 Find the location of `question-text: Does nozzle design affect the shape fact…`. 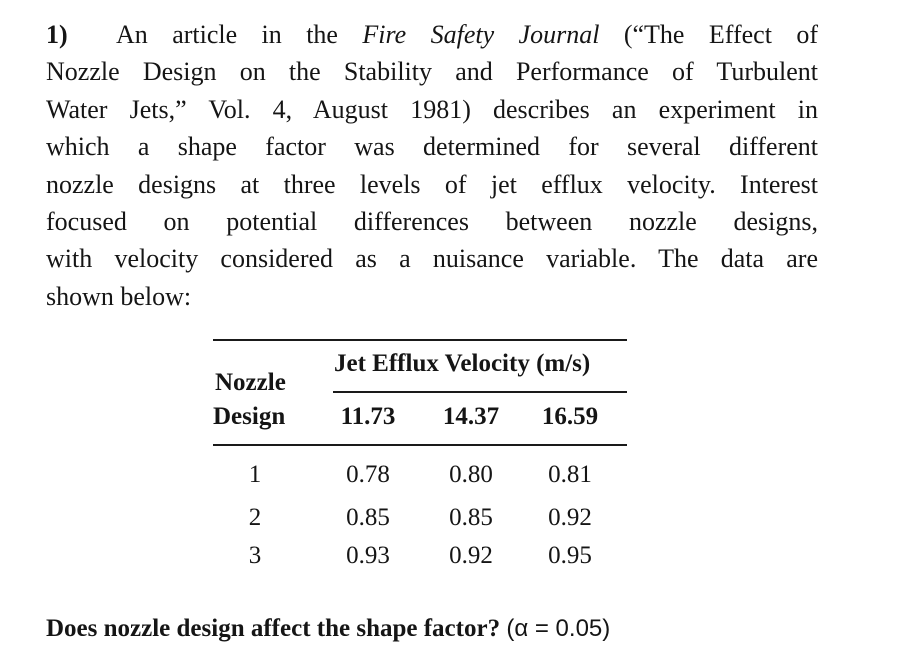

question-text: Does nozzle design affect the shape fact… is located at coordinates (276, 628).